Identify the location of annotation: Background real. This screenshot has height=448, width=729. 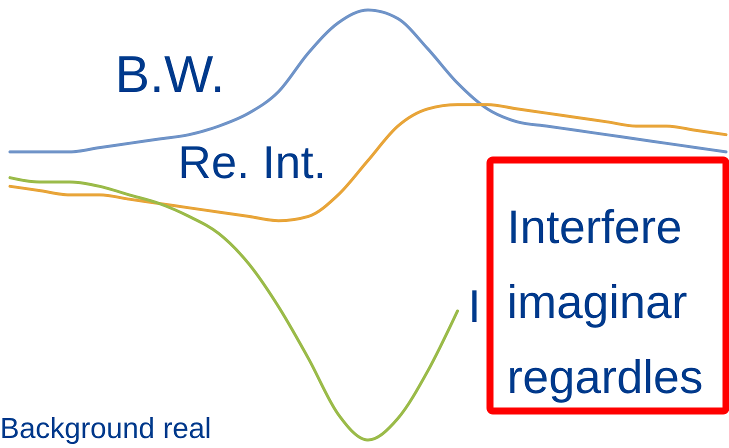
(106, 429).